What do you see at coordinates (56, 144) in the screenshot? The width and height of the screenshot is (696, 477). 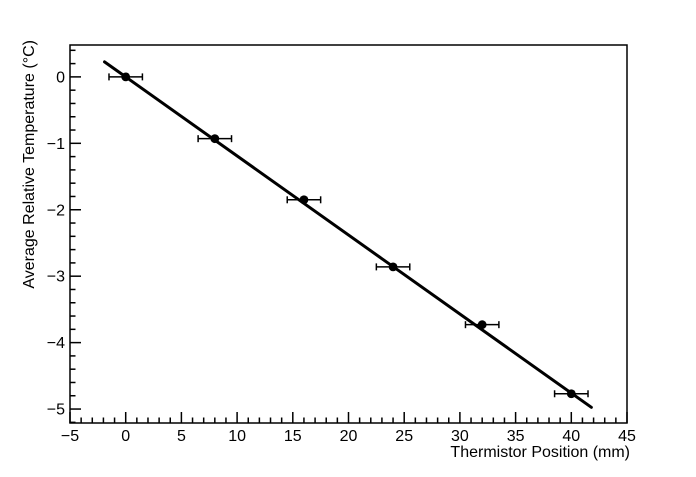 I see `y-tick-label: −1` at bounding box center [56, 144].